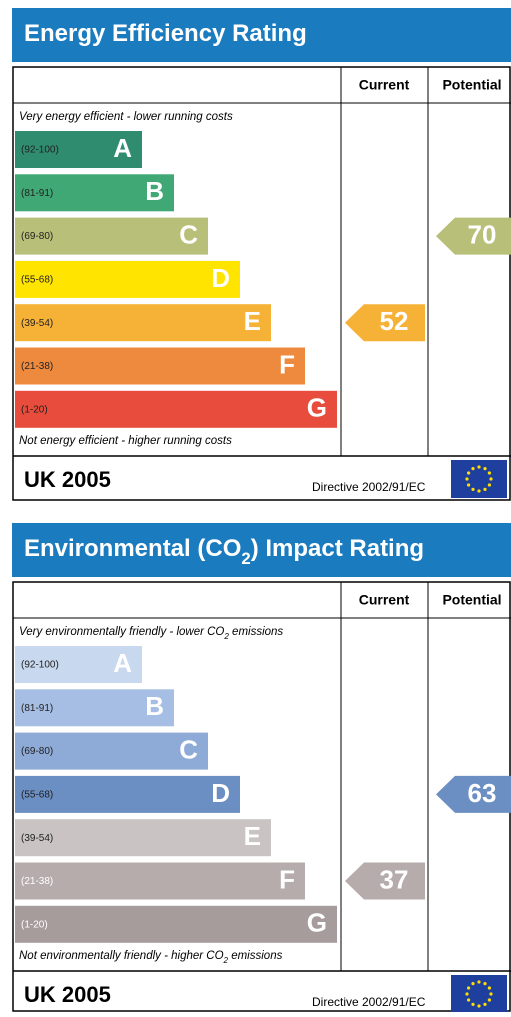 The height and width of the screenshot is (1017, 511). I want to click on bottom-note-part: 2, so click(226, 960).